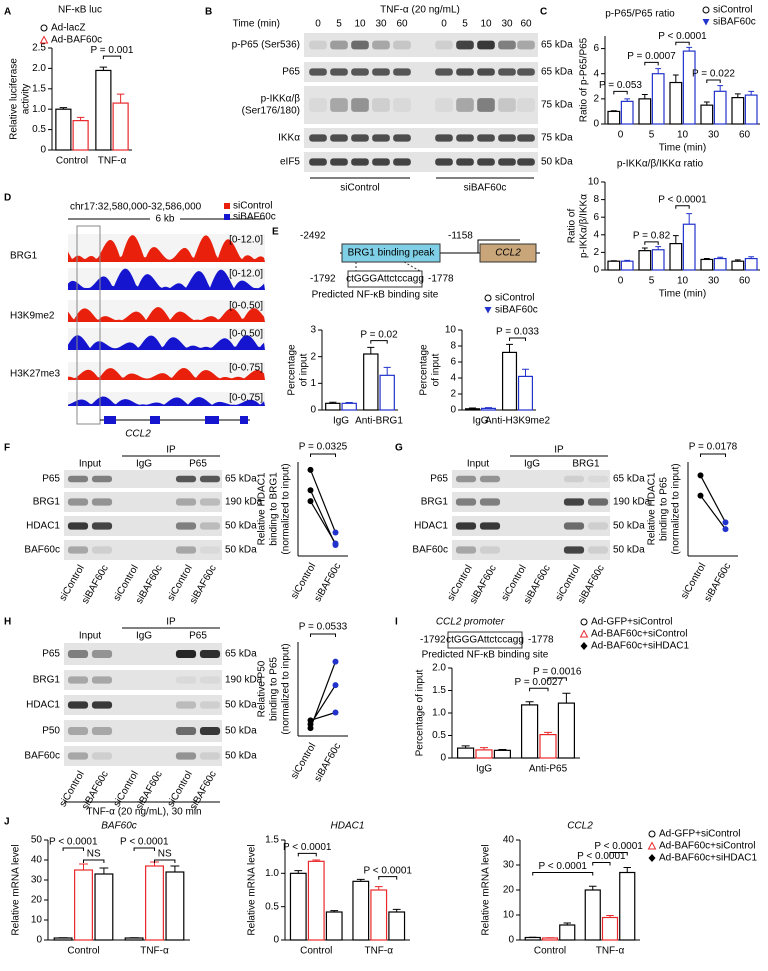 The width and height of the screenshot is (768, 971). What do you see at coordinates (379, 421) in the screenshot?
I see `x-tick-label: Anti-BRG1` at bounding box center [379, 421].